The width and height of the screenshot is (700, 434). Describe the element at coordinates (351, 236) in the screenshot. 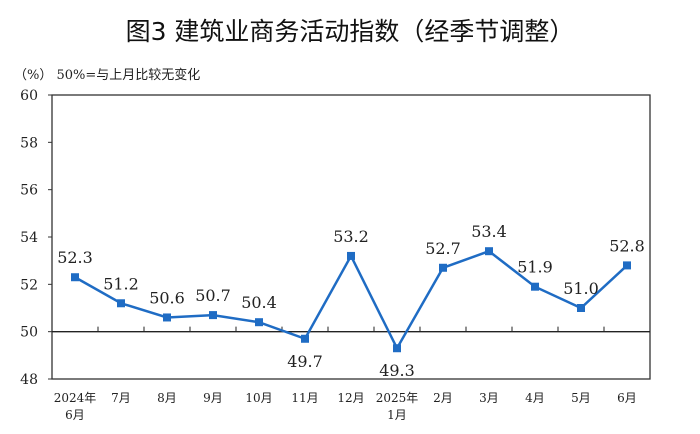

I see `data-label: 53.2` at that location.